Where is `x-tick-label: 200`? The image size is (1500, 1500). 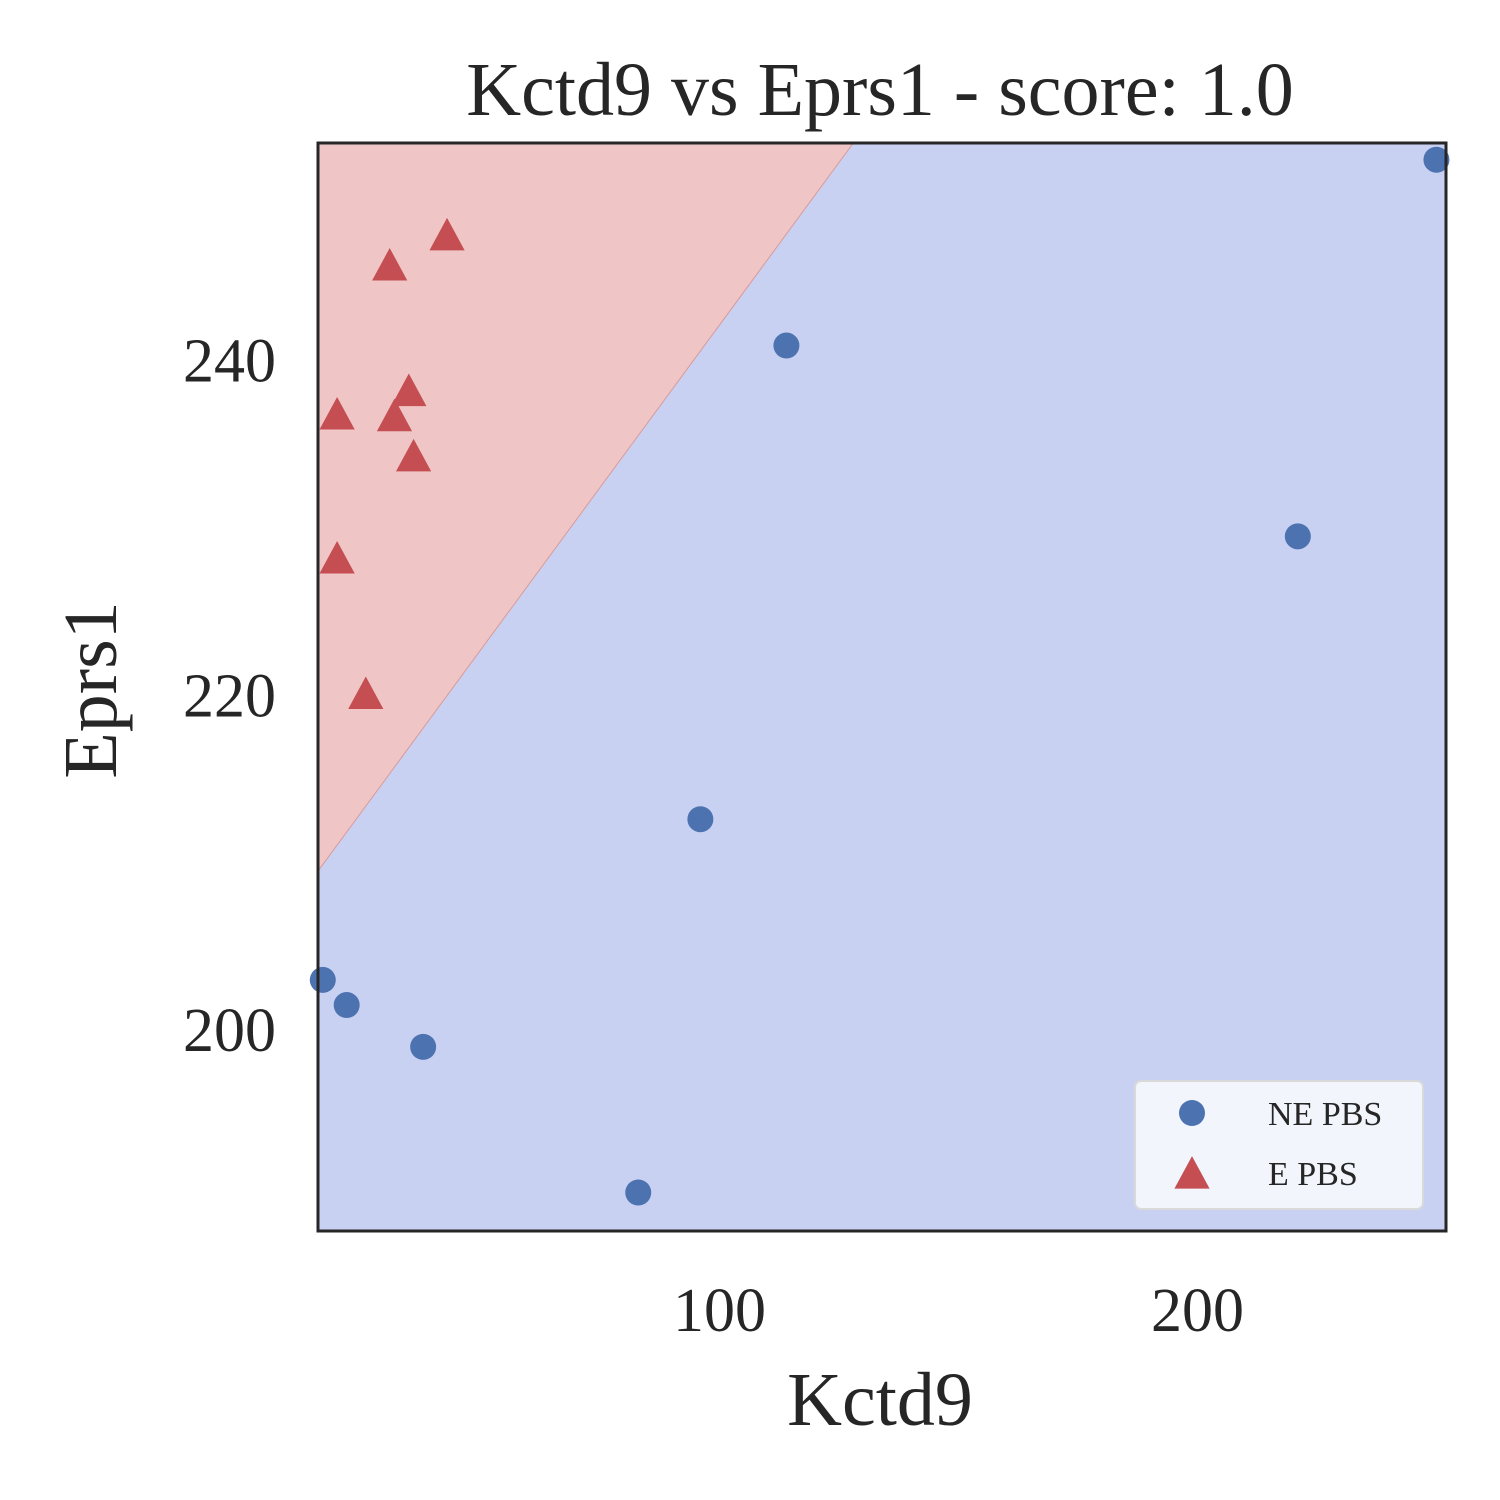
x-tick-label: 200 is located at coordinates (1197, 1311).